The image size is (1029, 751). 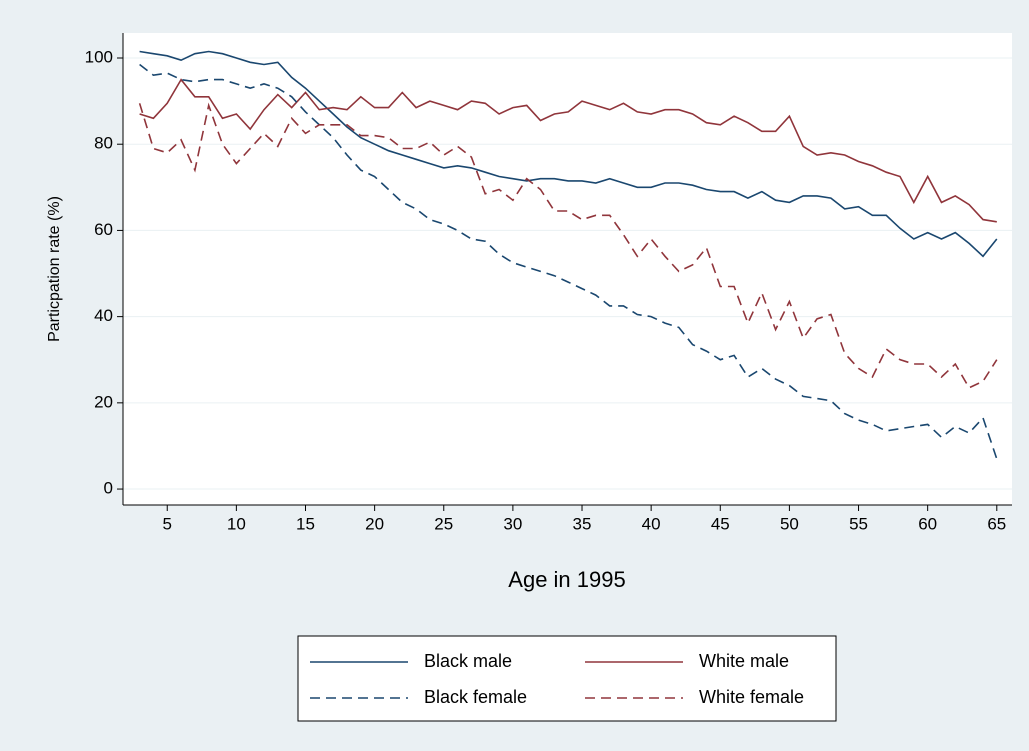 What do you see at coordinates (103, 143) in the screenshot?
I see `y-tick-label: 80` at bounding box center [103, 143].